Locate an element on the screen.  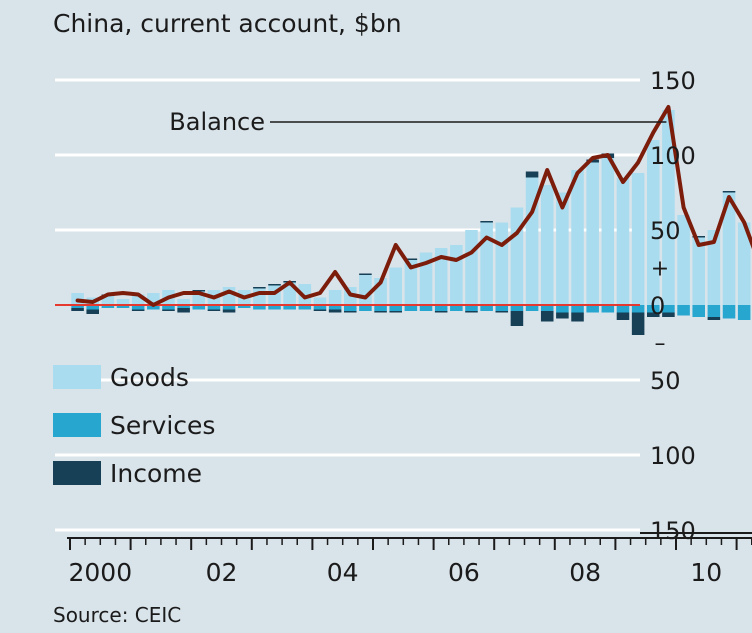
legend: Goods Services Income is located at coordinates (134, 425).